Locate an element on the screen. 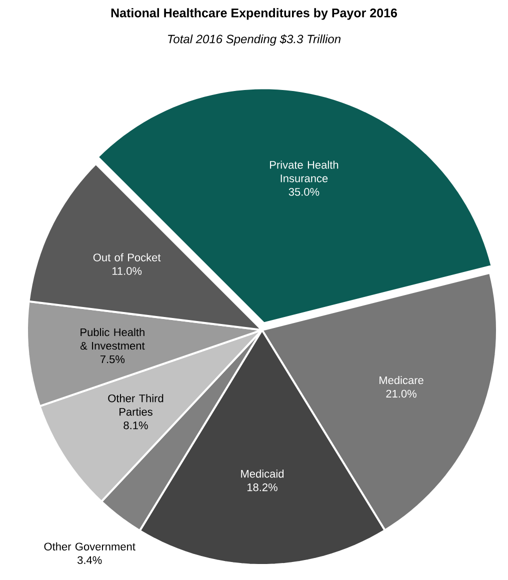 The image size is (508, 580). slice-label: Public Health & Investment is located at coordinates (112, 339).